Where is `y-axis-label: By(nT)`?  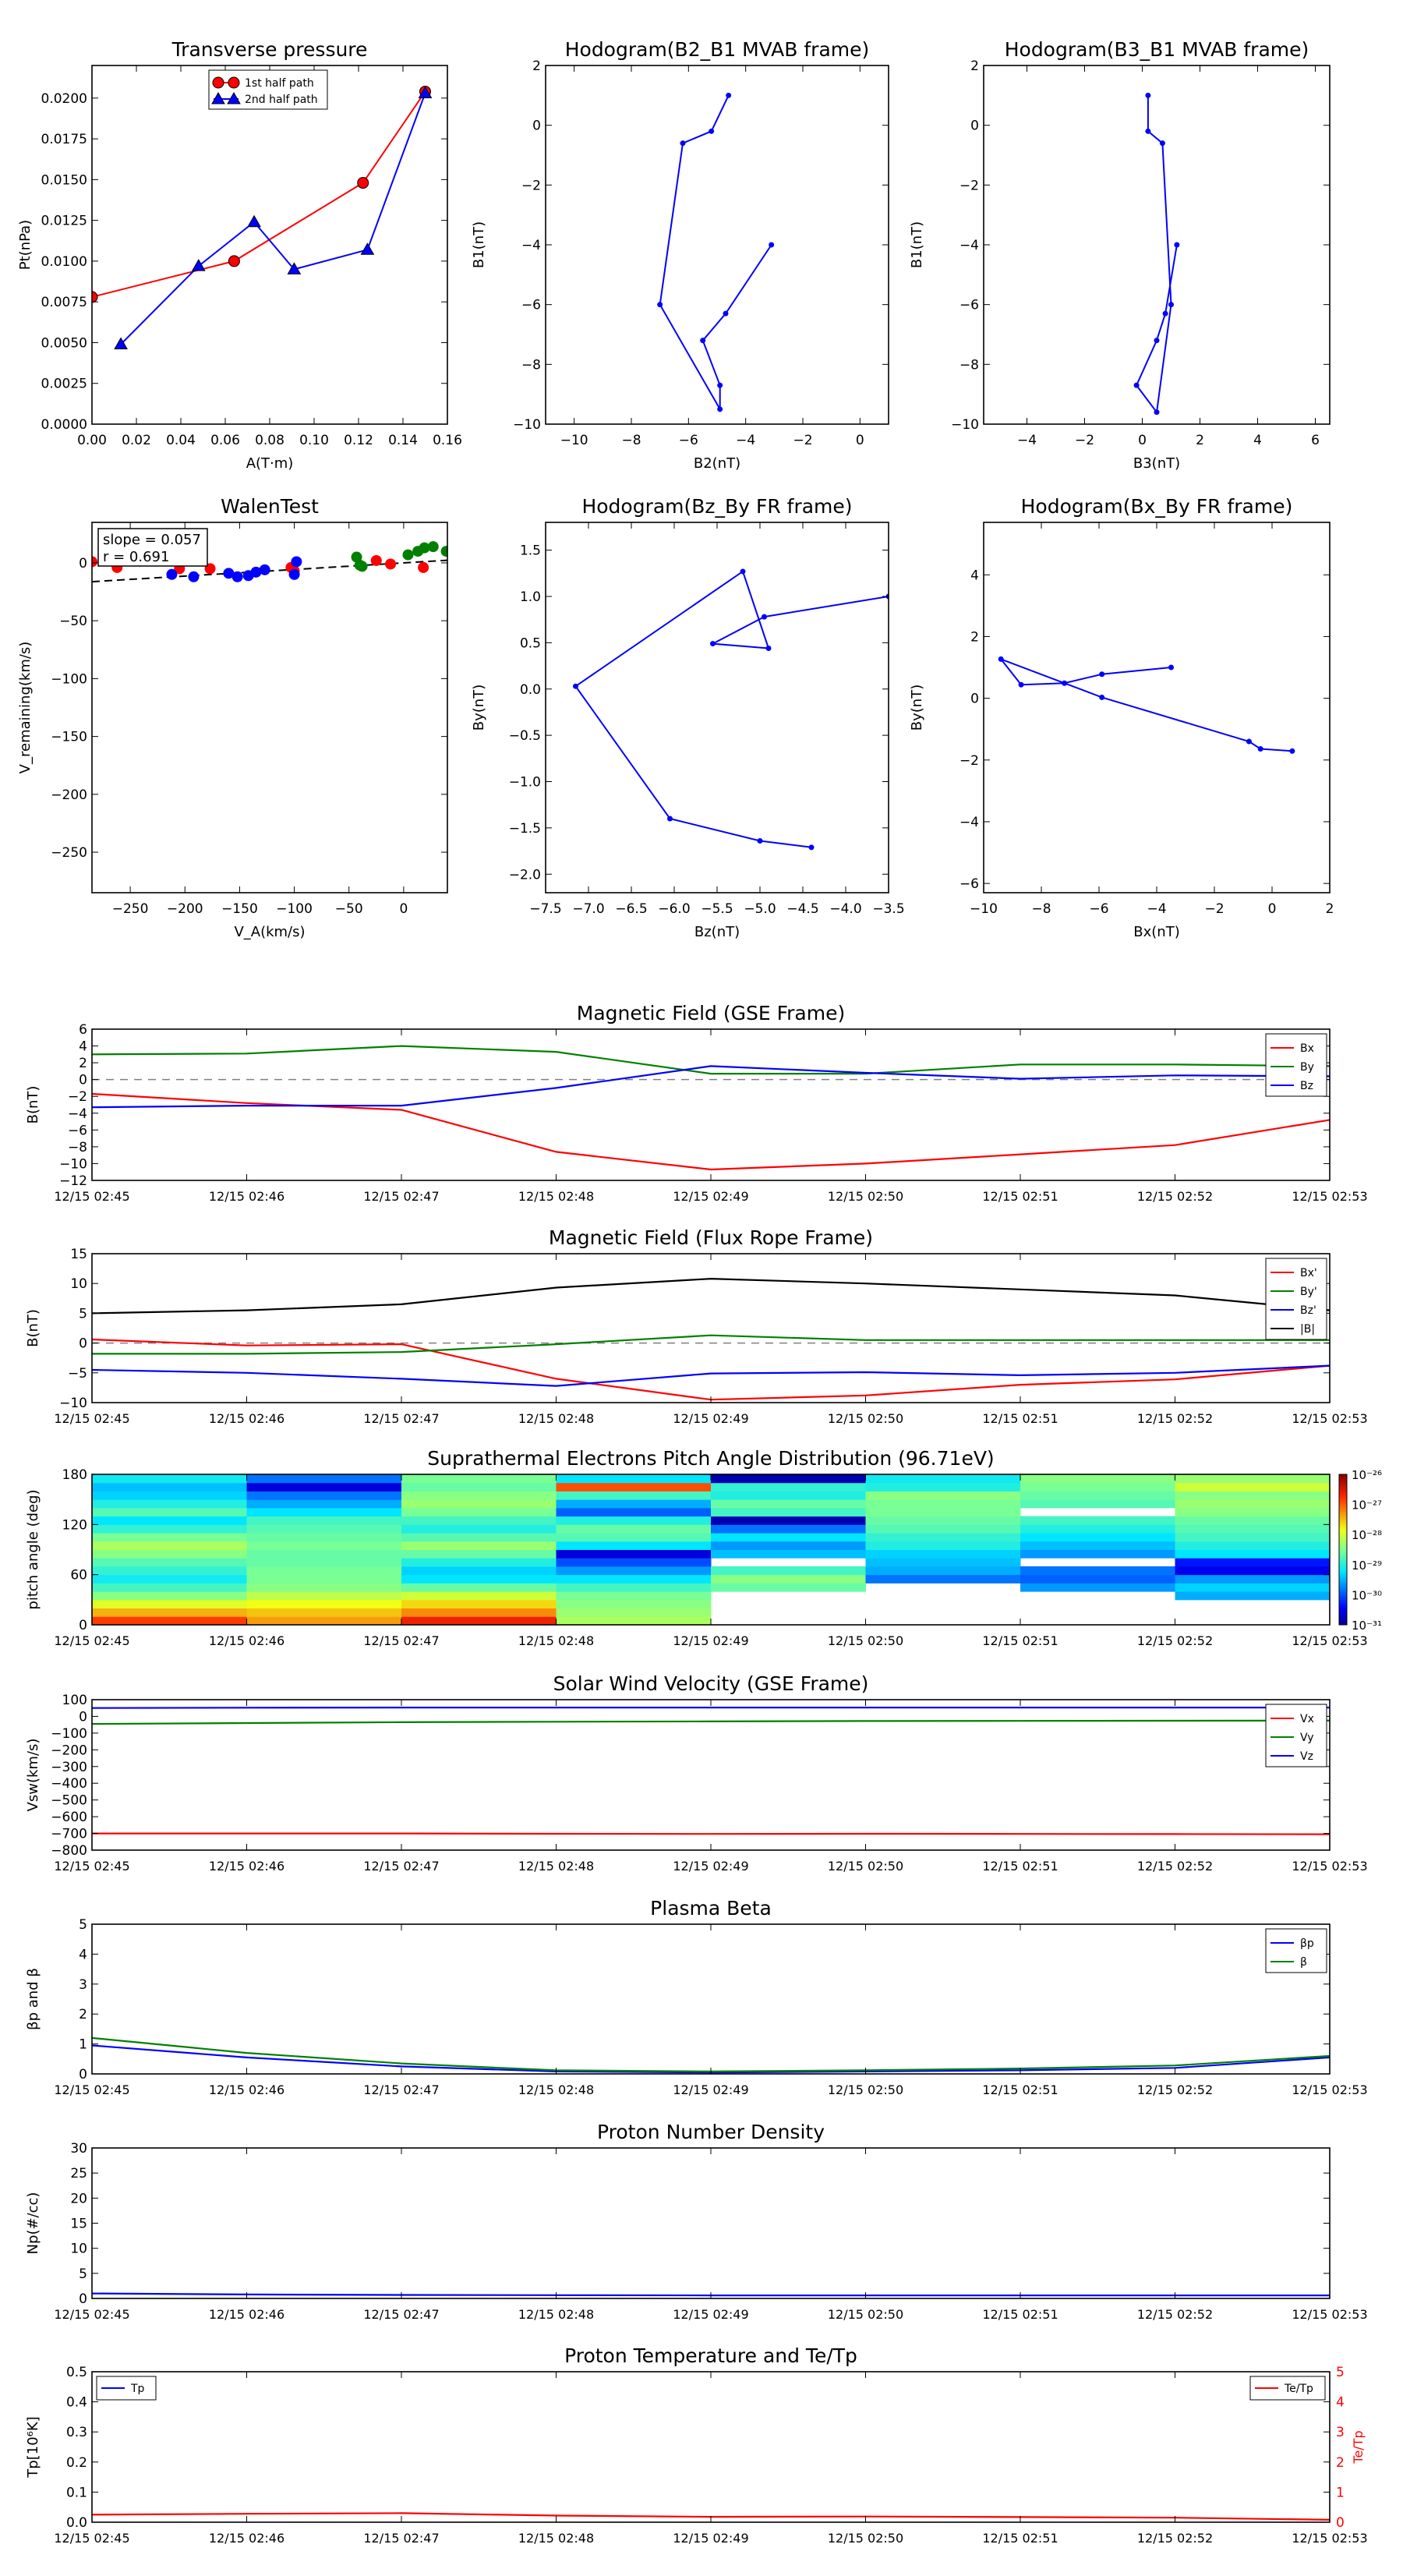 y-axis-label: By(nT) is located at coordinates (479, 708).